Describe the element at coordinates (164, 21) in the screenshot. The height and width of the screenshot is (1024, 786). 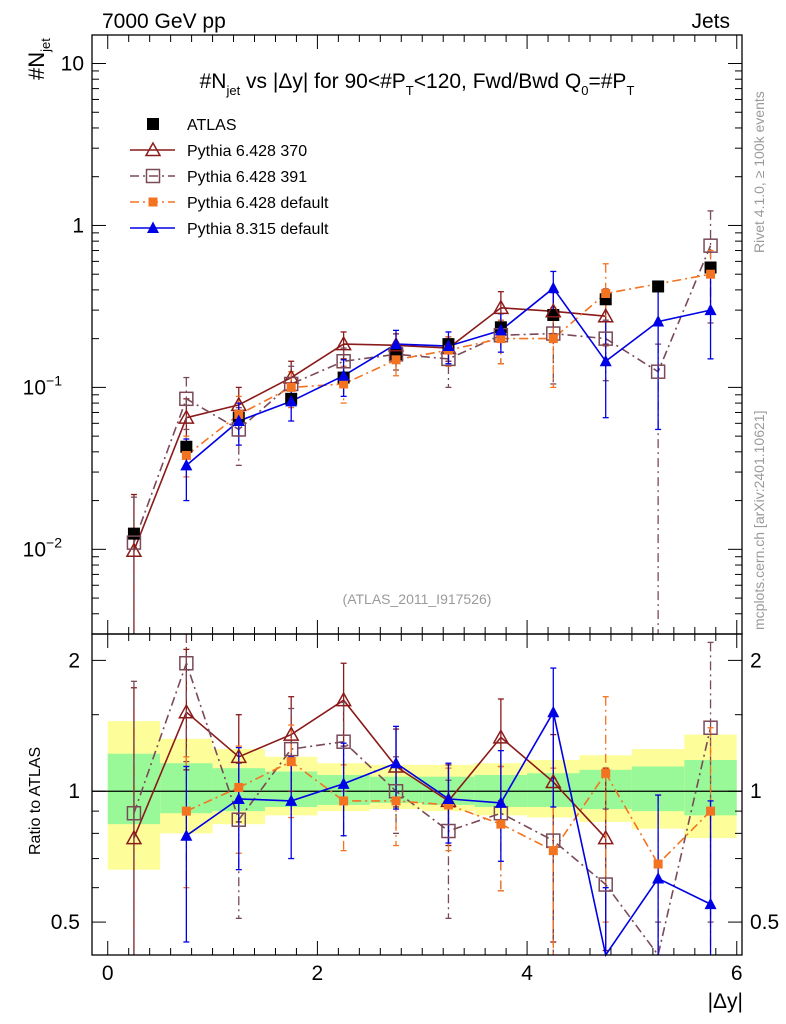
I see `header-left: 7000 GeV pp` at that location.